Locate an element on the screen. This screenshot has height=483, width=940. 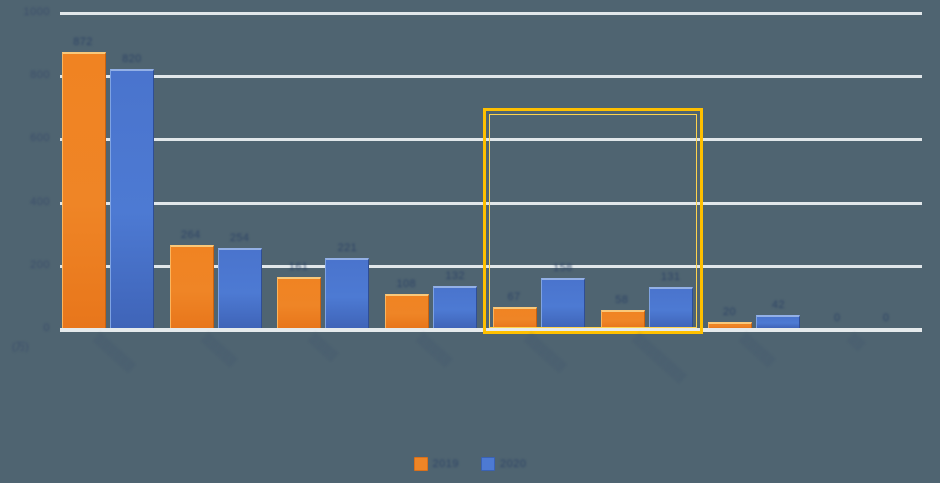
y-tick-label: 1000 is located at coordinates (36, 12).